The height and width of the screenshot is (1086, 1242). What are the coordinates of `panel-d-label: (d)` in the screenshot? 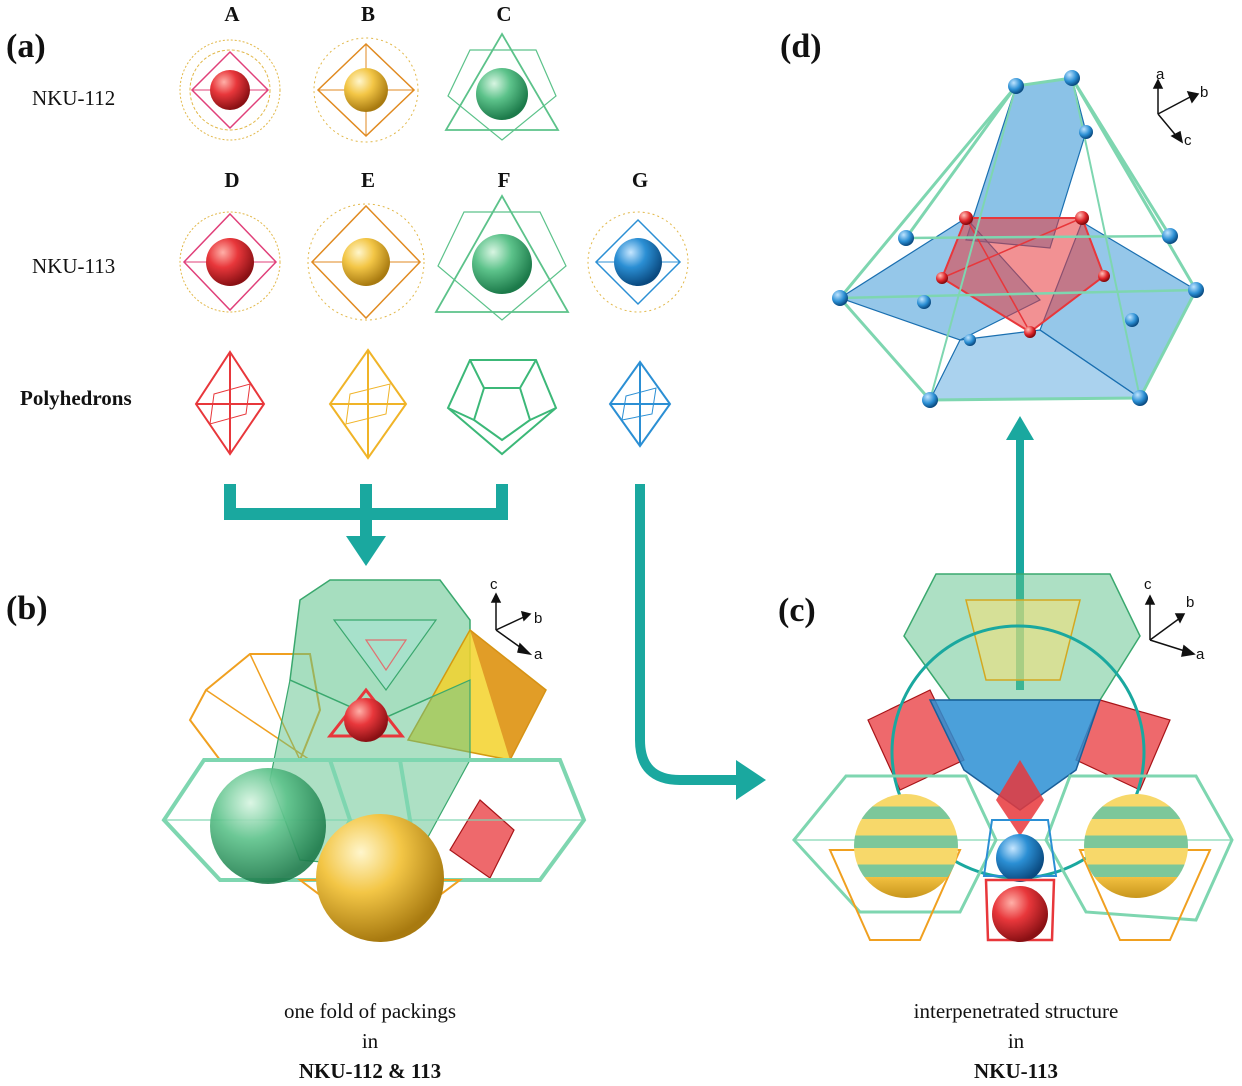 It's located at (801, 46).